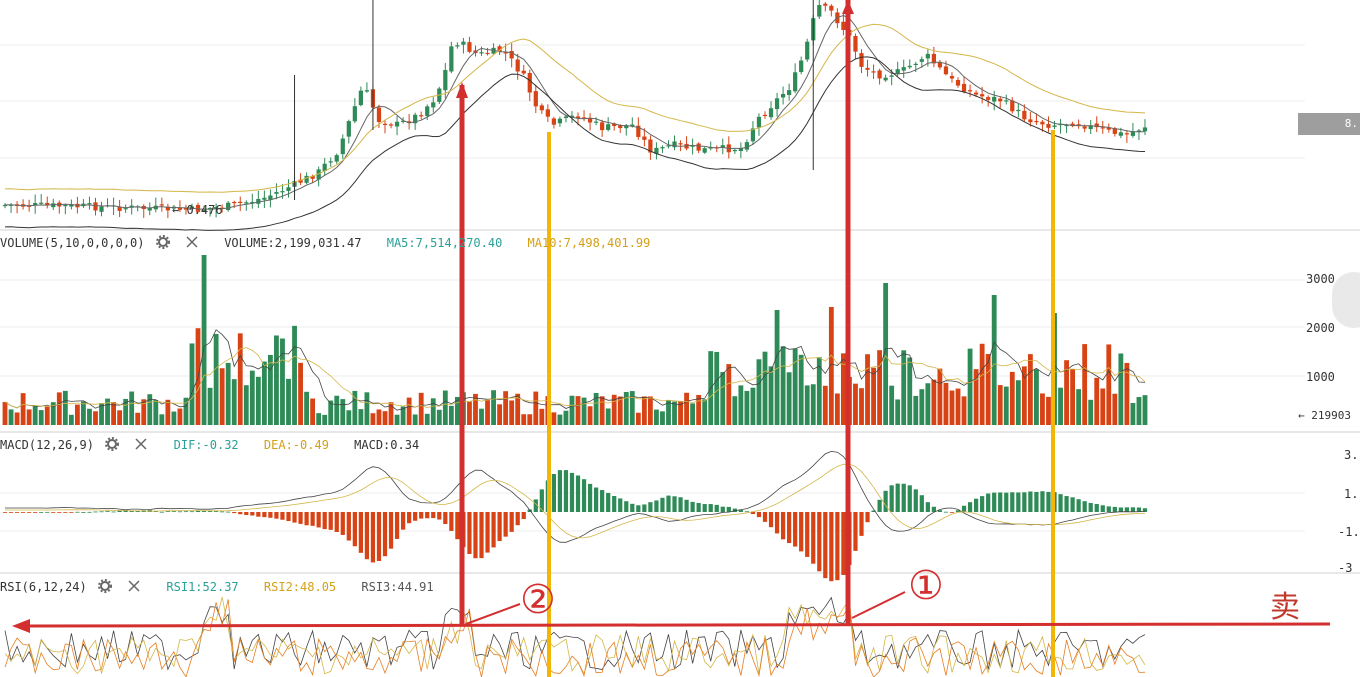  I want to click on annotation-circled-one: ①, so click(926, 586).